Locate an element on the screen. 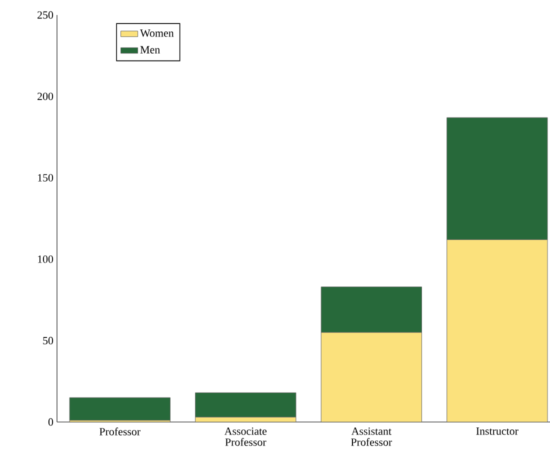 Image resolution: width=550 pixels, height=465 pixels. legend-label: Men is located at coordinates (150, 50).